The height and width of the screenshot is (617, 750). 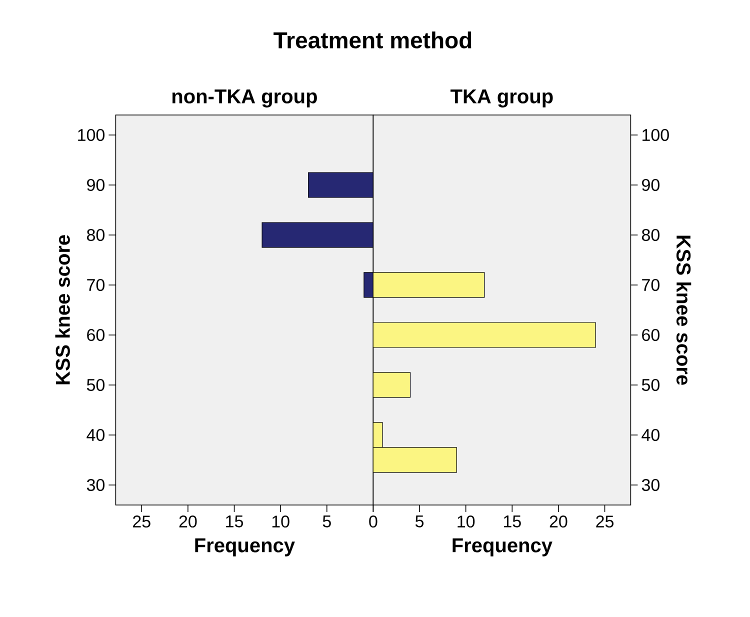 What do you see at coordinates (244, 98) in the screenshot?
I see `chart-subtitle: non-TKA group` at bounding box center [244, 98].